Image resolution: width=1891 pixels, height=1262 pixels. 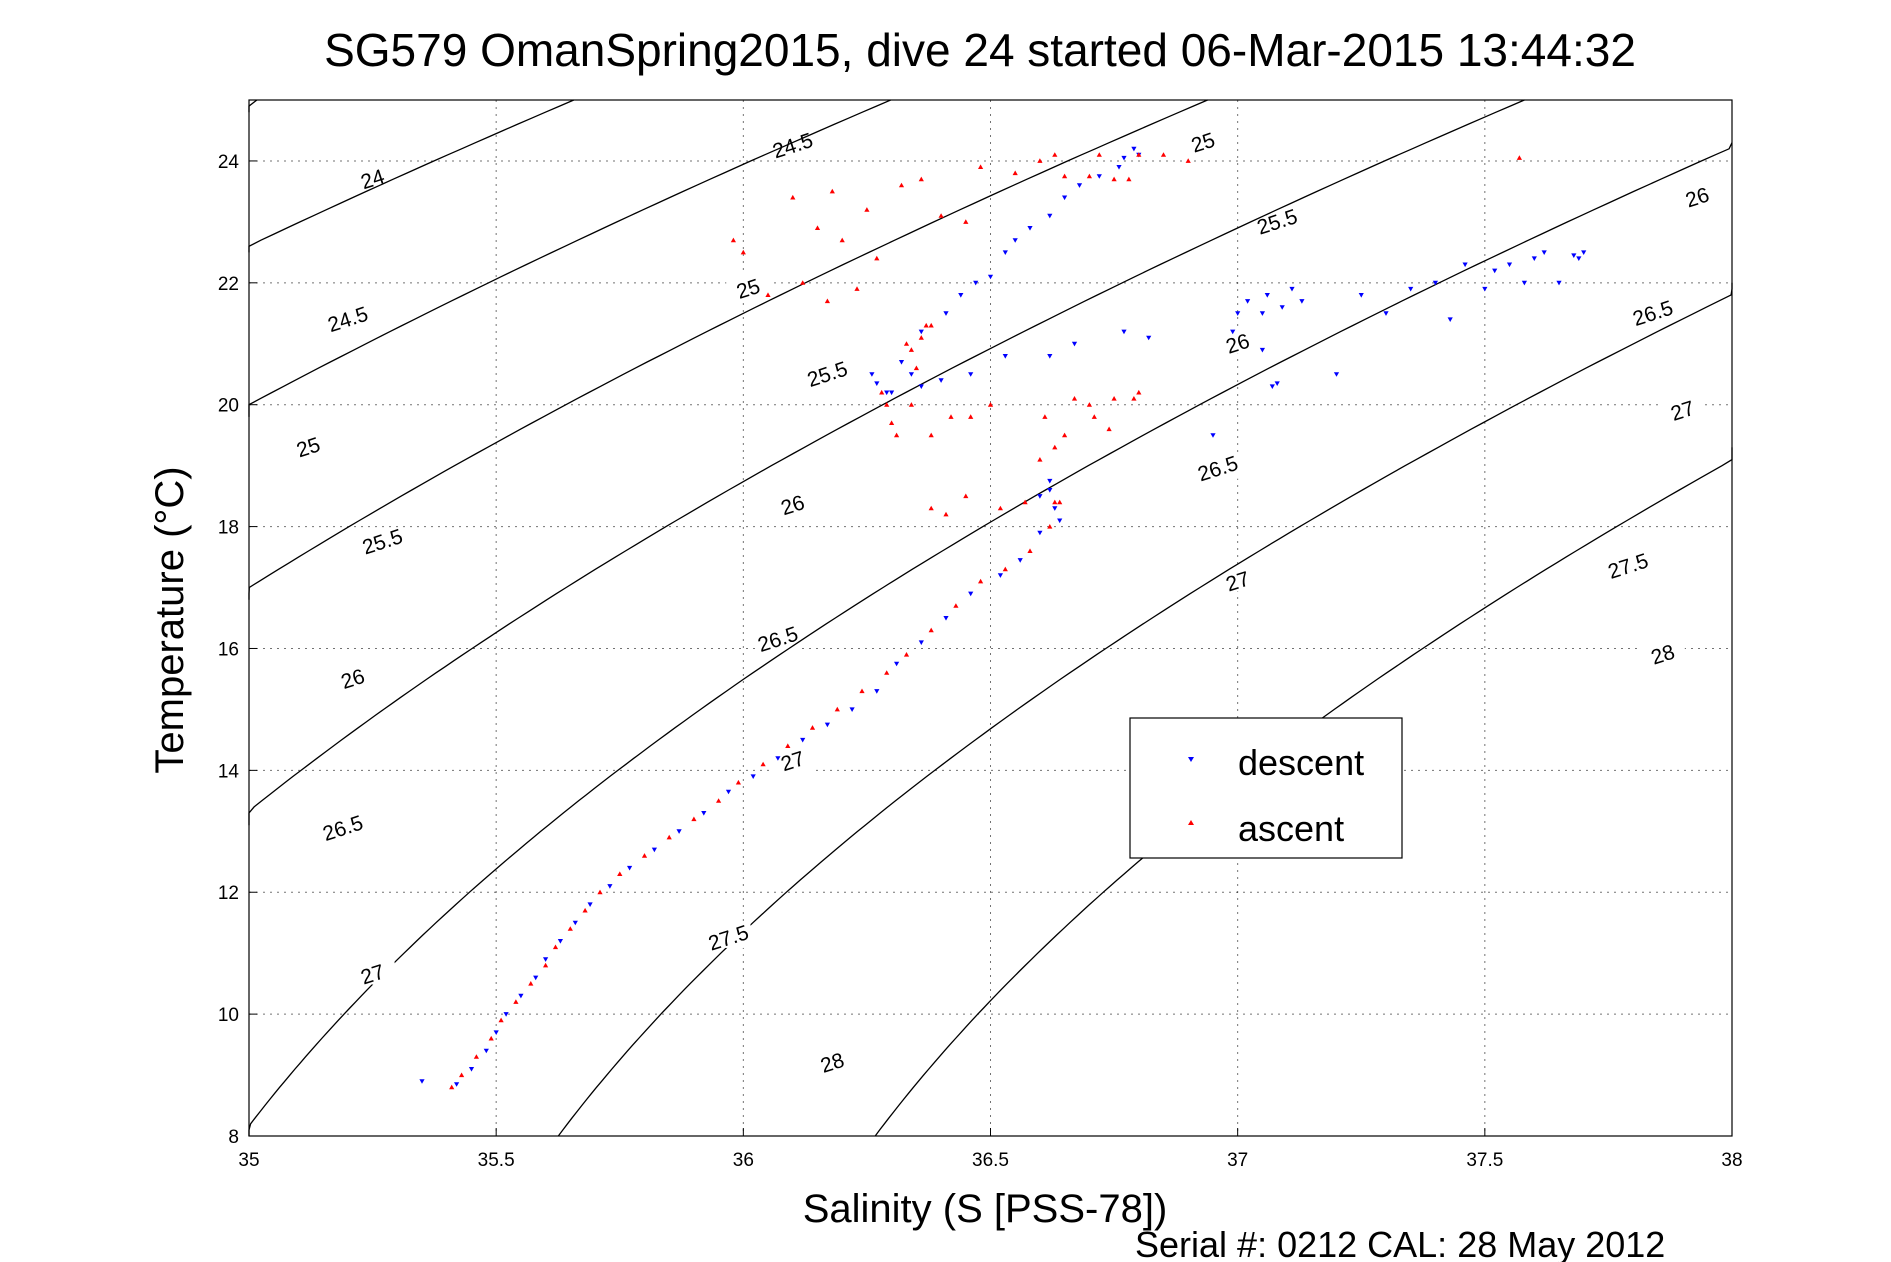 I want to click on x-tick-label: 37.5, so click(x=1484, y=1160).